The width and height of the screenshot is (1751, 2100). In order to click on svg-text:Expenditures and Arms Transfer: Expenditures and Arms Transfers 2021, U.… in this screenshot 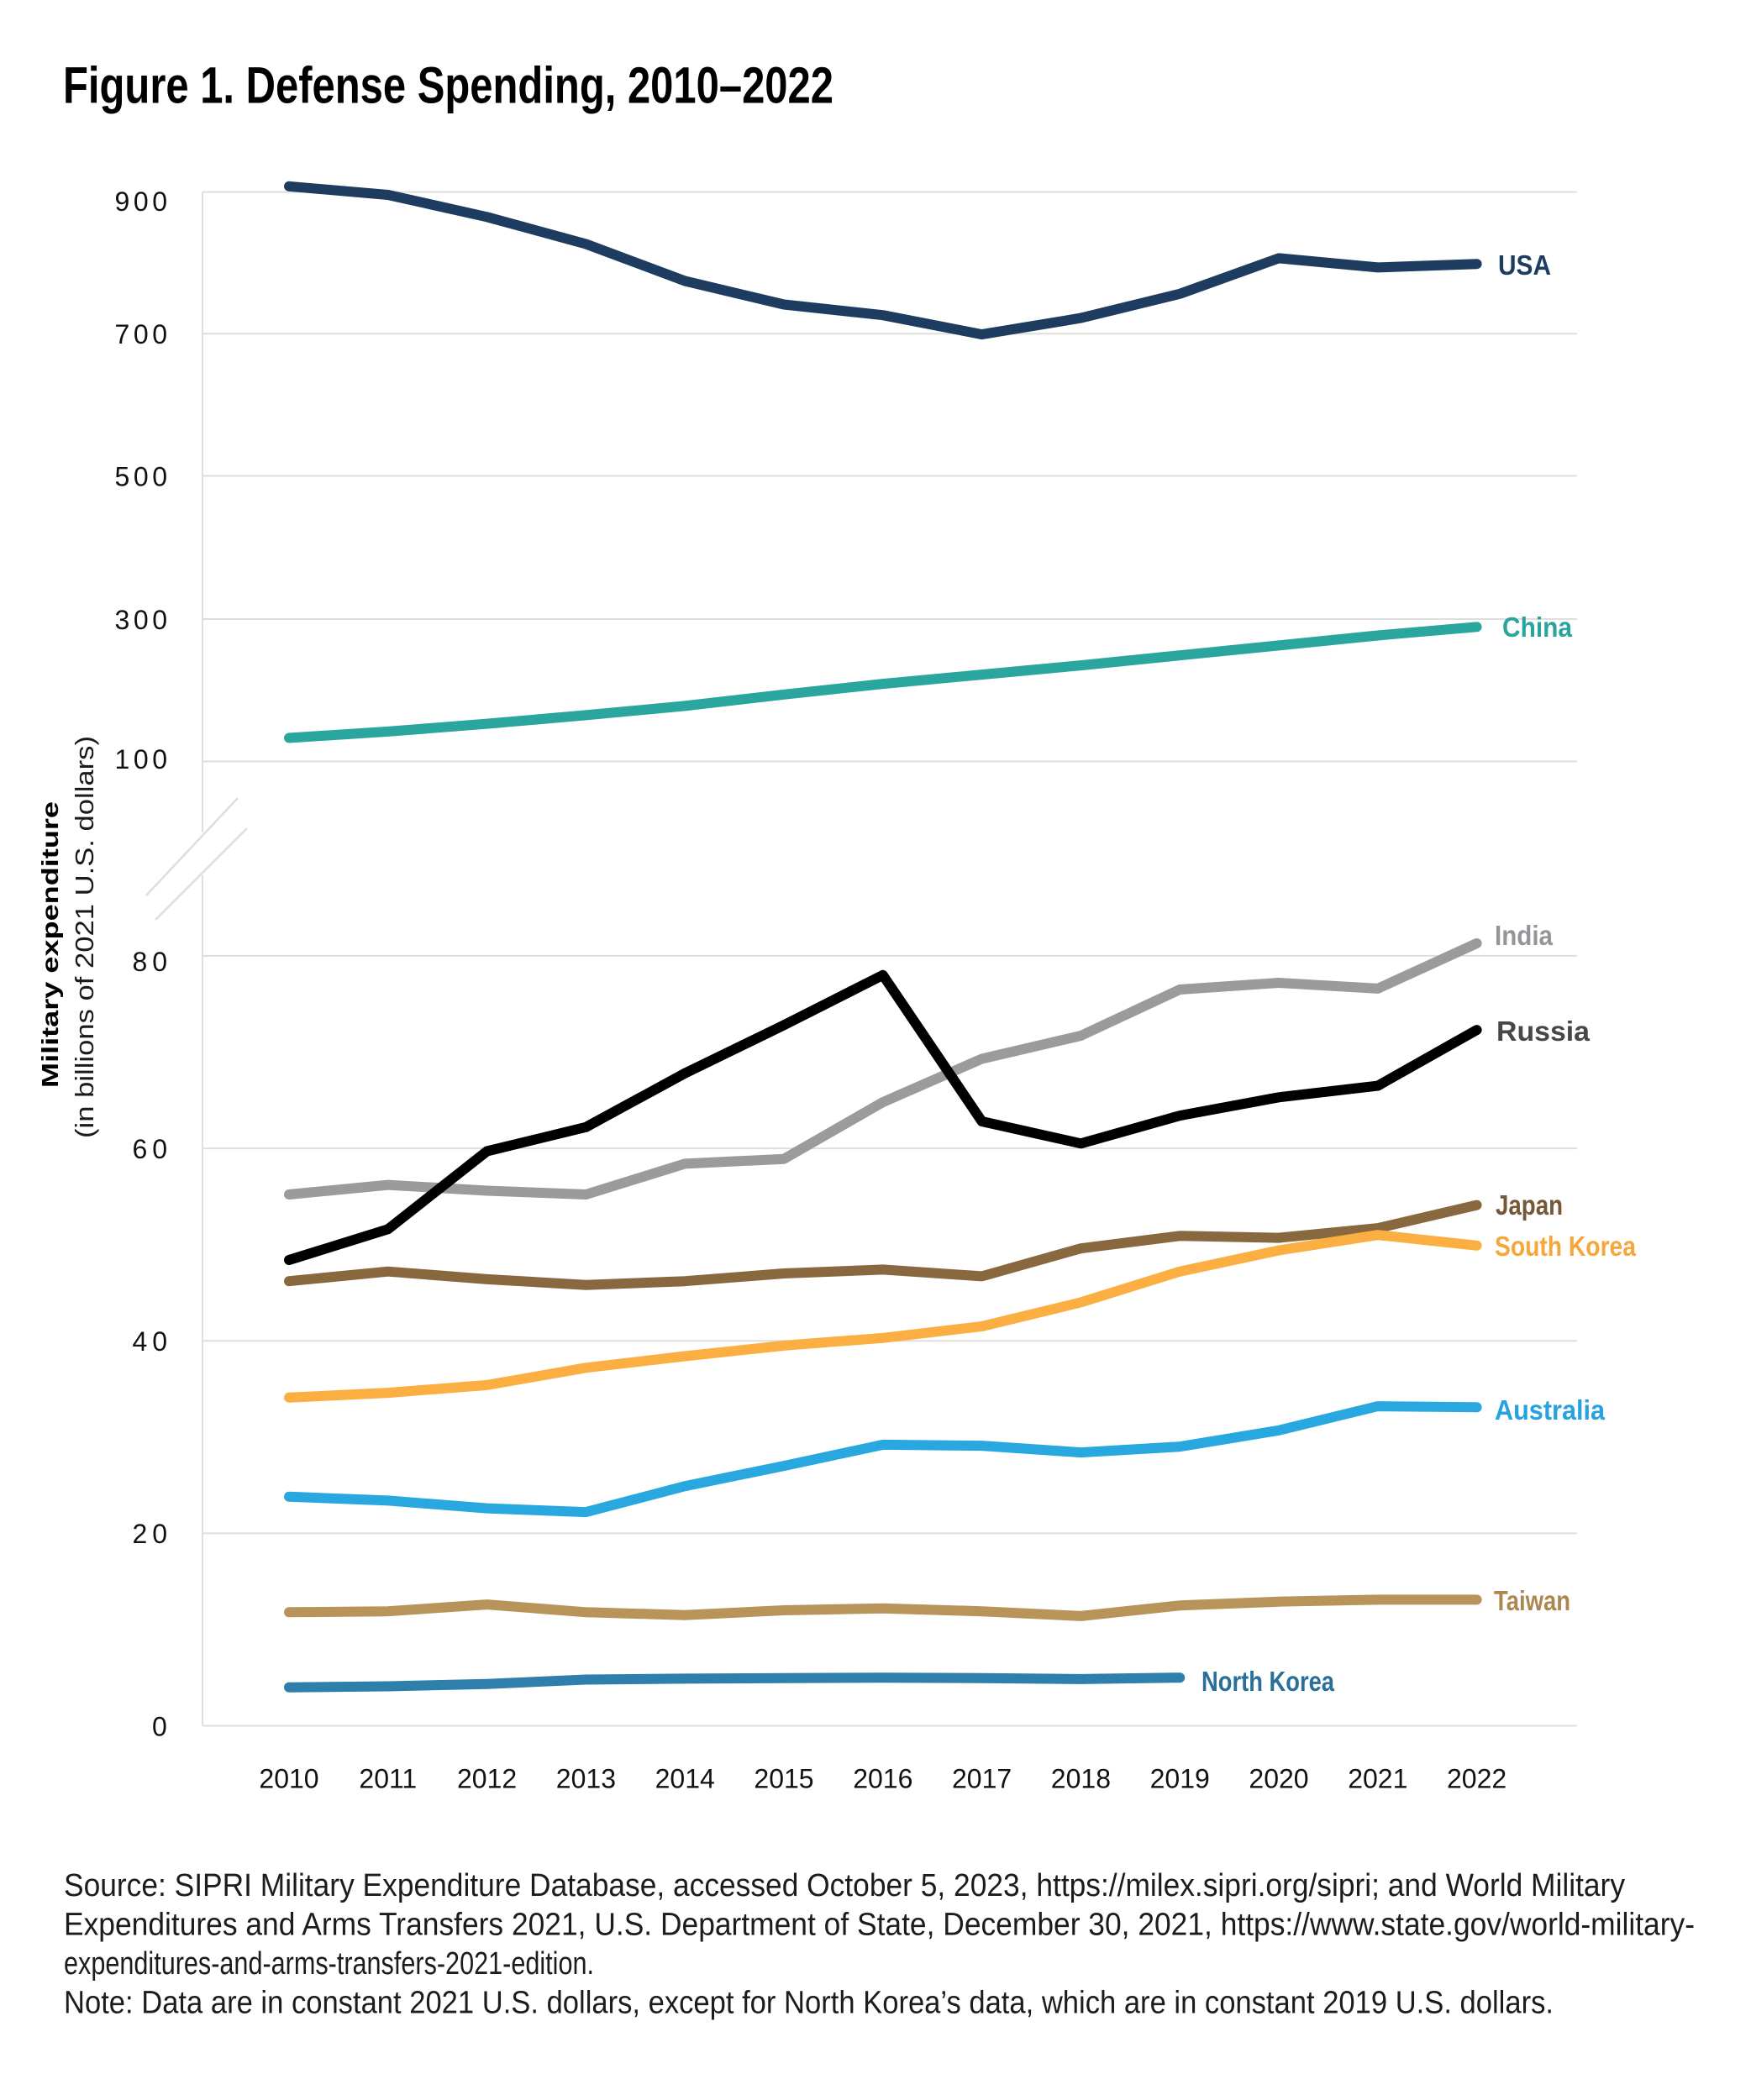, I will do `click(880, 1925)`.